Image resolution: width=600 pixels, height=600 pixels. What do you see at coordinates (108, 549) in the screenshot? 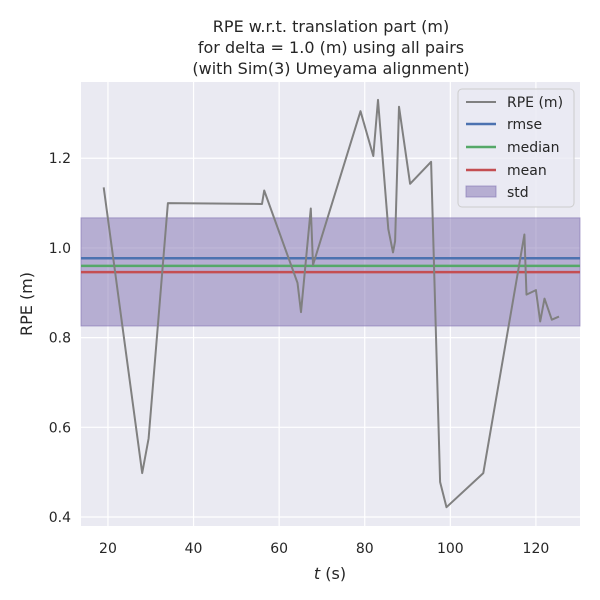
I see `x-tick-label: 20` at bounding box center [108, 549].